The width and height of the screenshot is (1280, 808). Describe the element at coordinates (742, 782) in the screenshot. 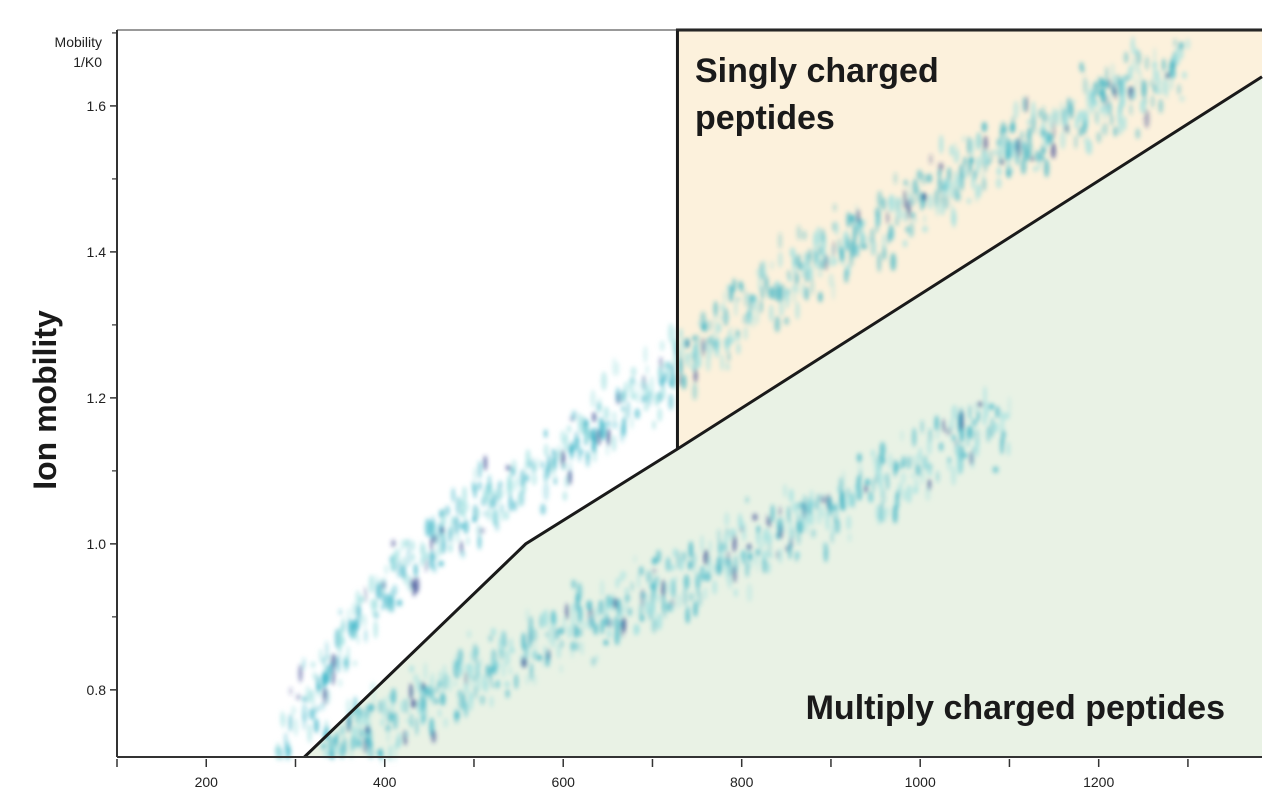

I see `x-tick-label: 800` at that location.